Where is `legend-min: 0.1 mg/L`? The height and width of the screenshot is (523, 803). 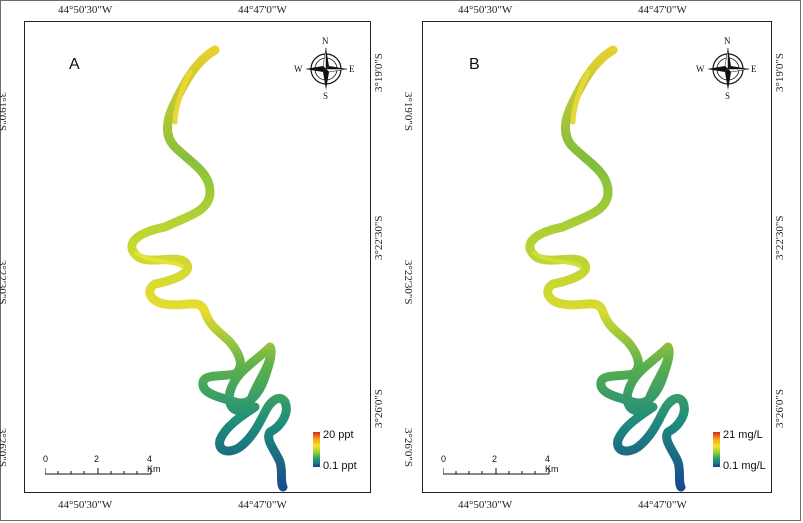
legend-min: 0.1 mg/L is located at coordinates (744, 466).